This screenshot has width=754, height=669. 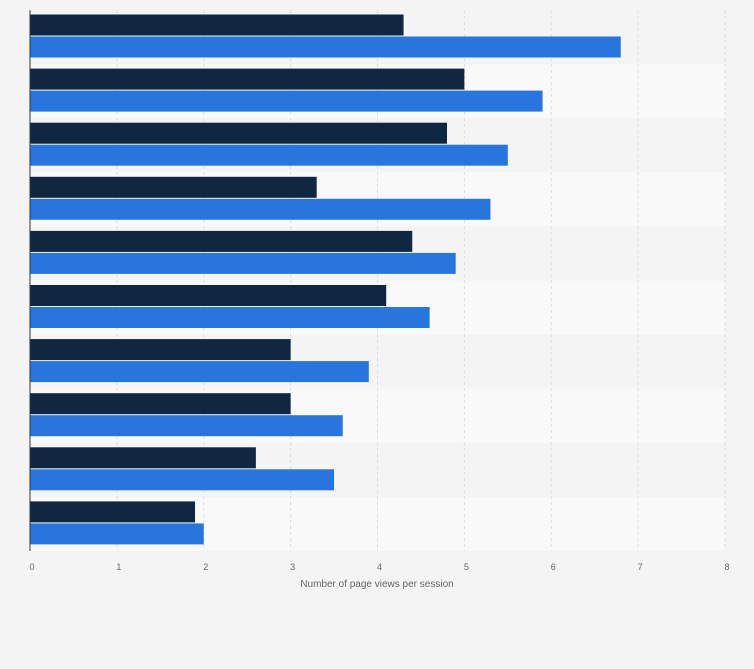 I want to click on x-tick-label: 5, so click(x=466, y=567).